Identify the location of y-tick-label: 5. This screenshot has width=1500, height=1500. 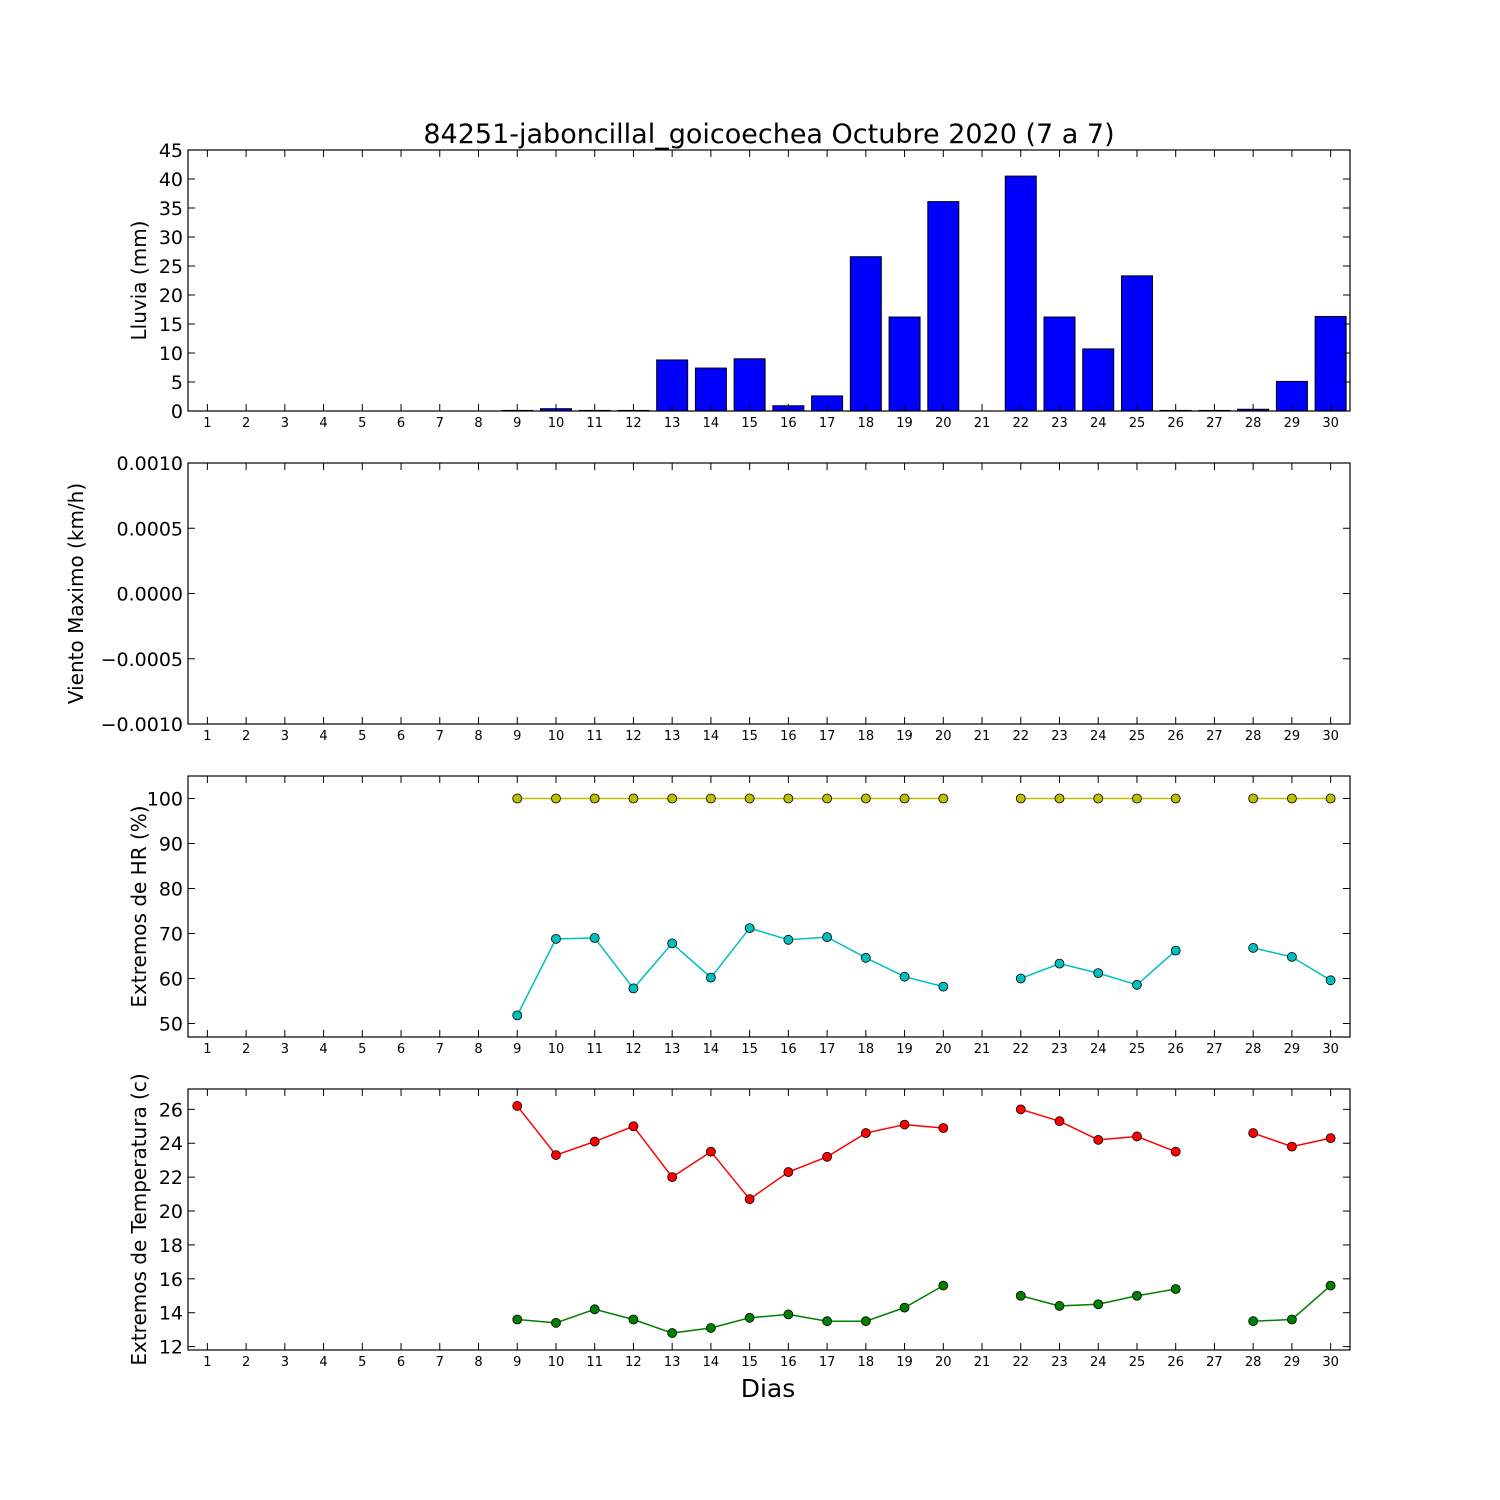
(177, 383).